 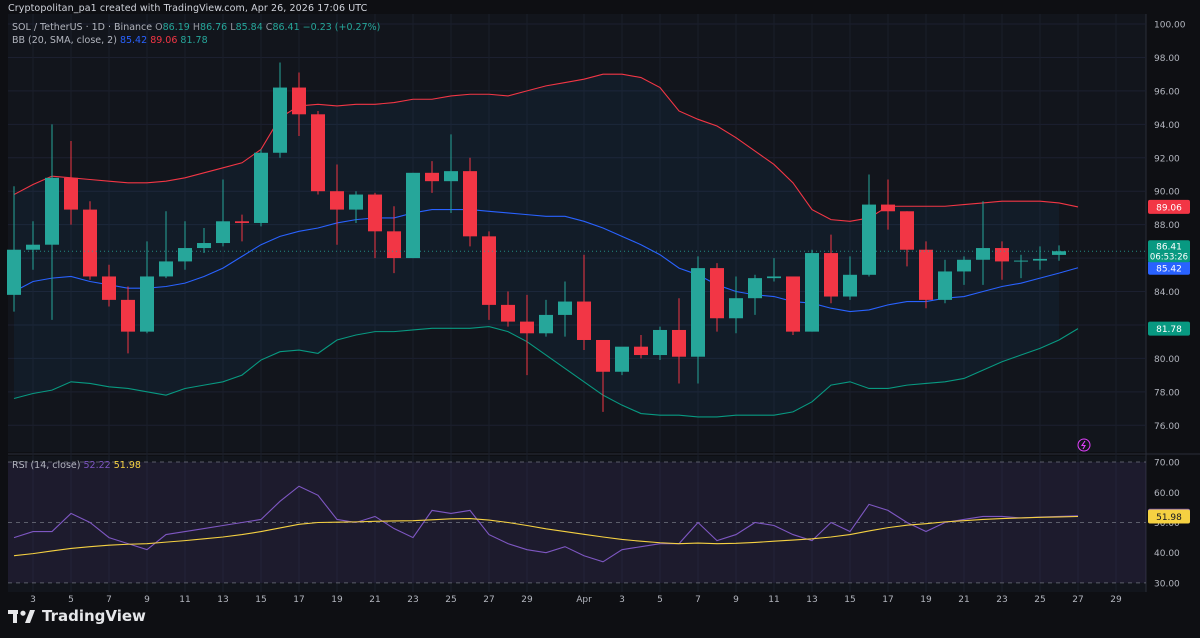 I want to click on price-tick-label: 94.00, so click(x=1167, y=126).